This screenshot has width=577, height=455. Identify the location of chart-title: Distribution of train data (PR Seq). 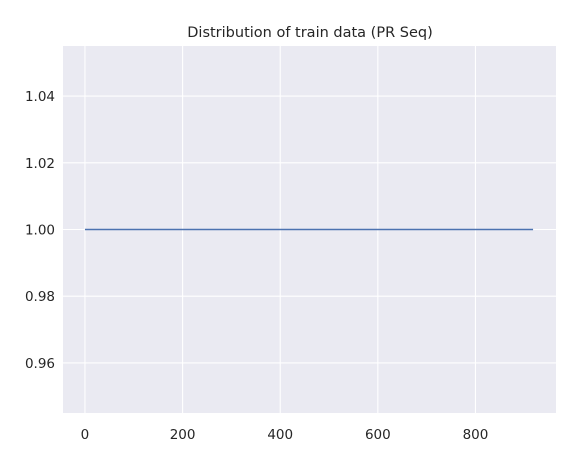
(310, 33).